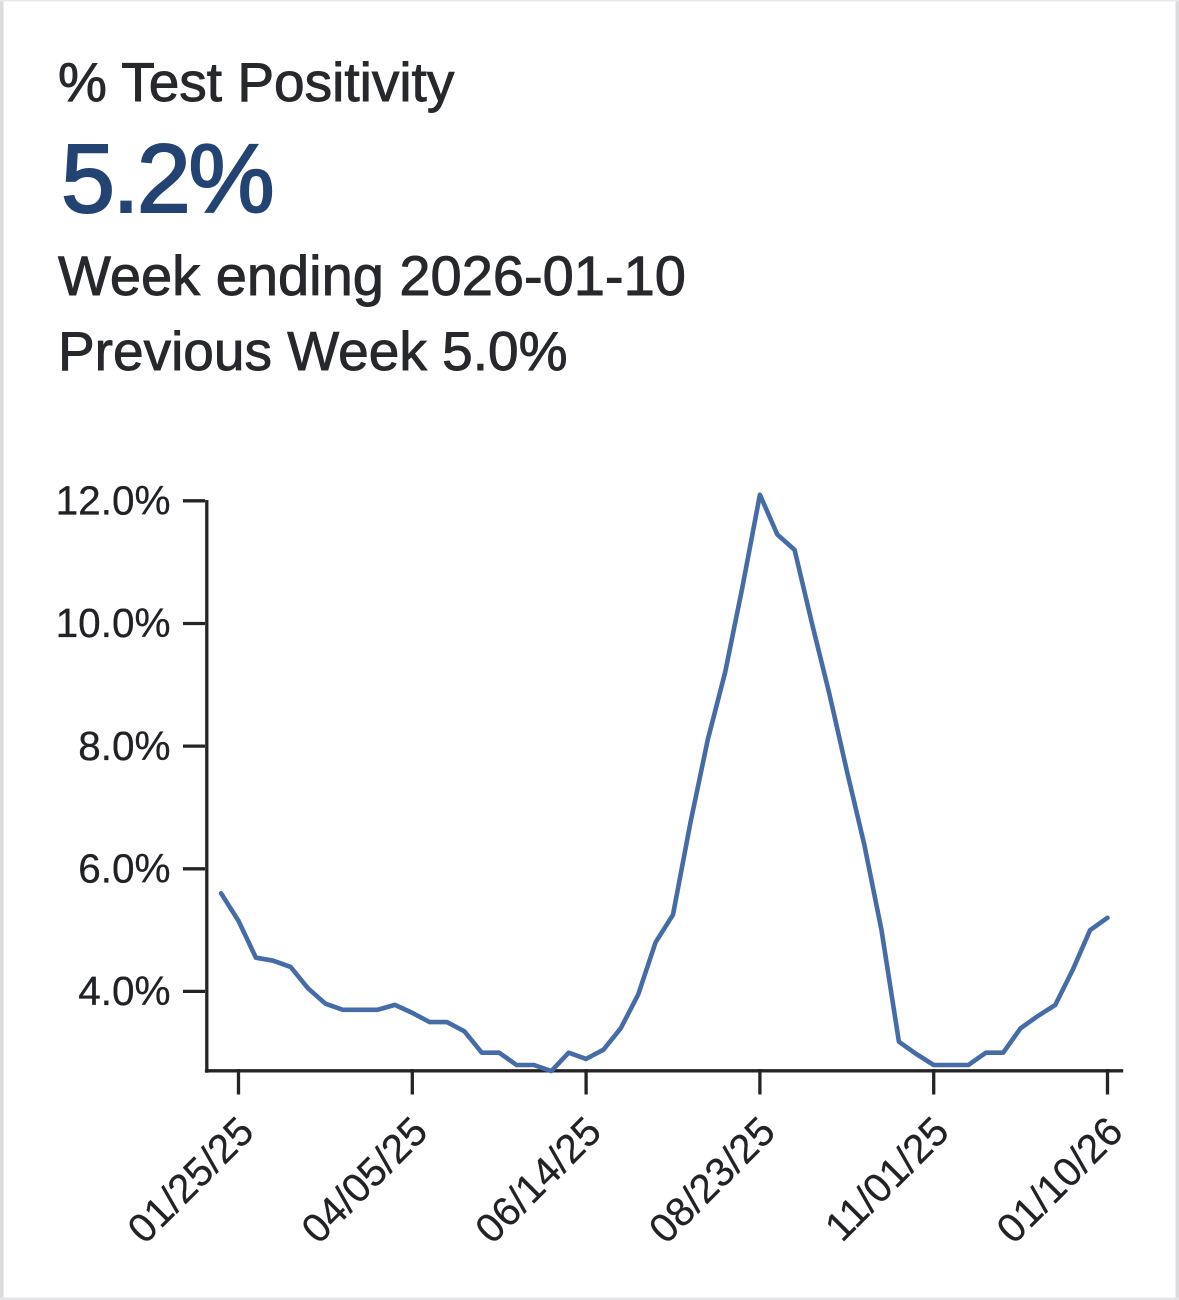 The height and width of the screenshot is (1300, 1179). Describe the element at coordinates (313, 351) in the screenshot. I see `svg-text: Previous Week 5.0%` at that location.